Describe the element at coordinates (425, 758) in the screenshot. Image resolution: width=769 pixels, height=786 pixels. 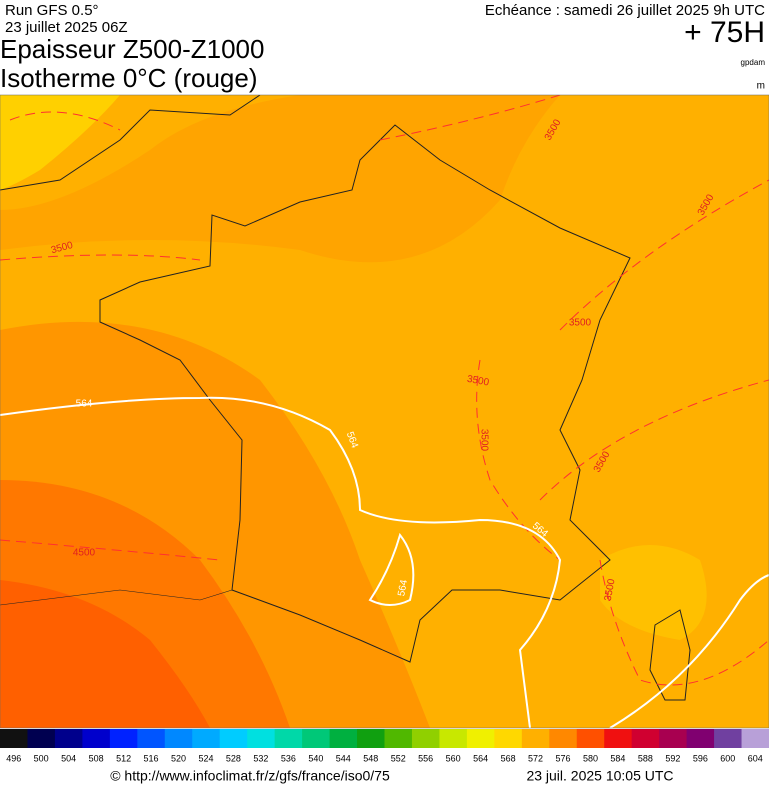
I see `colorbar-label: 556` at that location.